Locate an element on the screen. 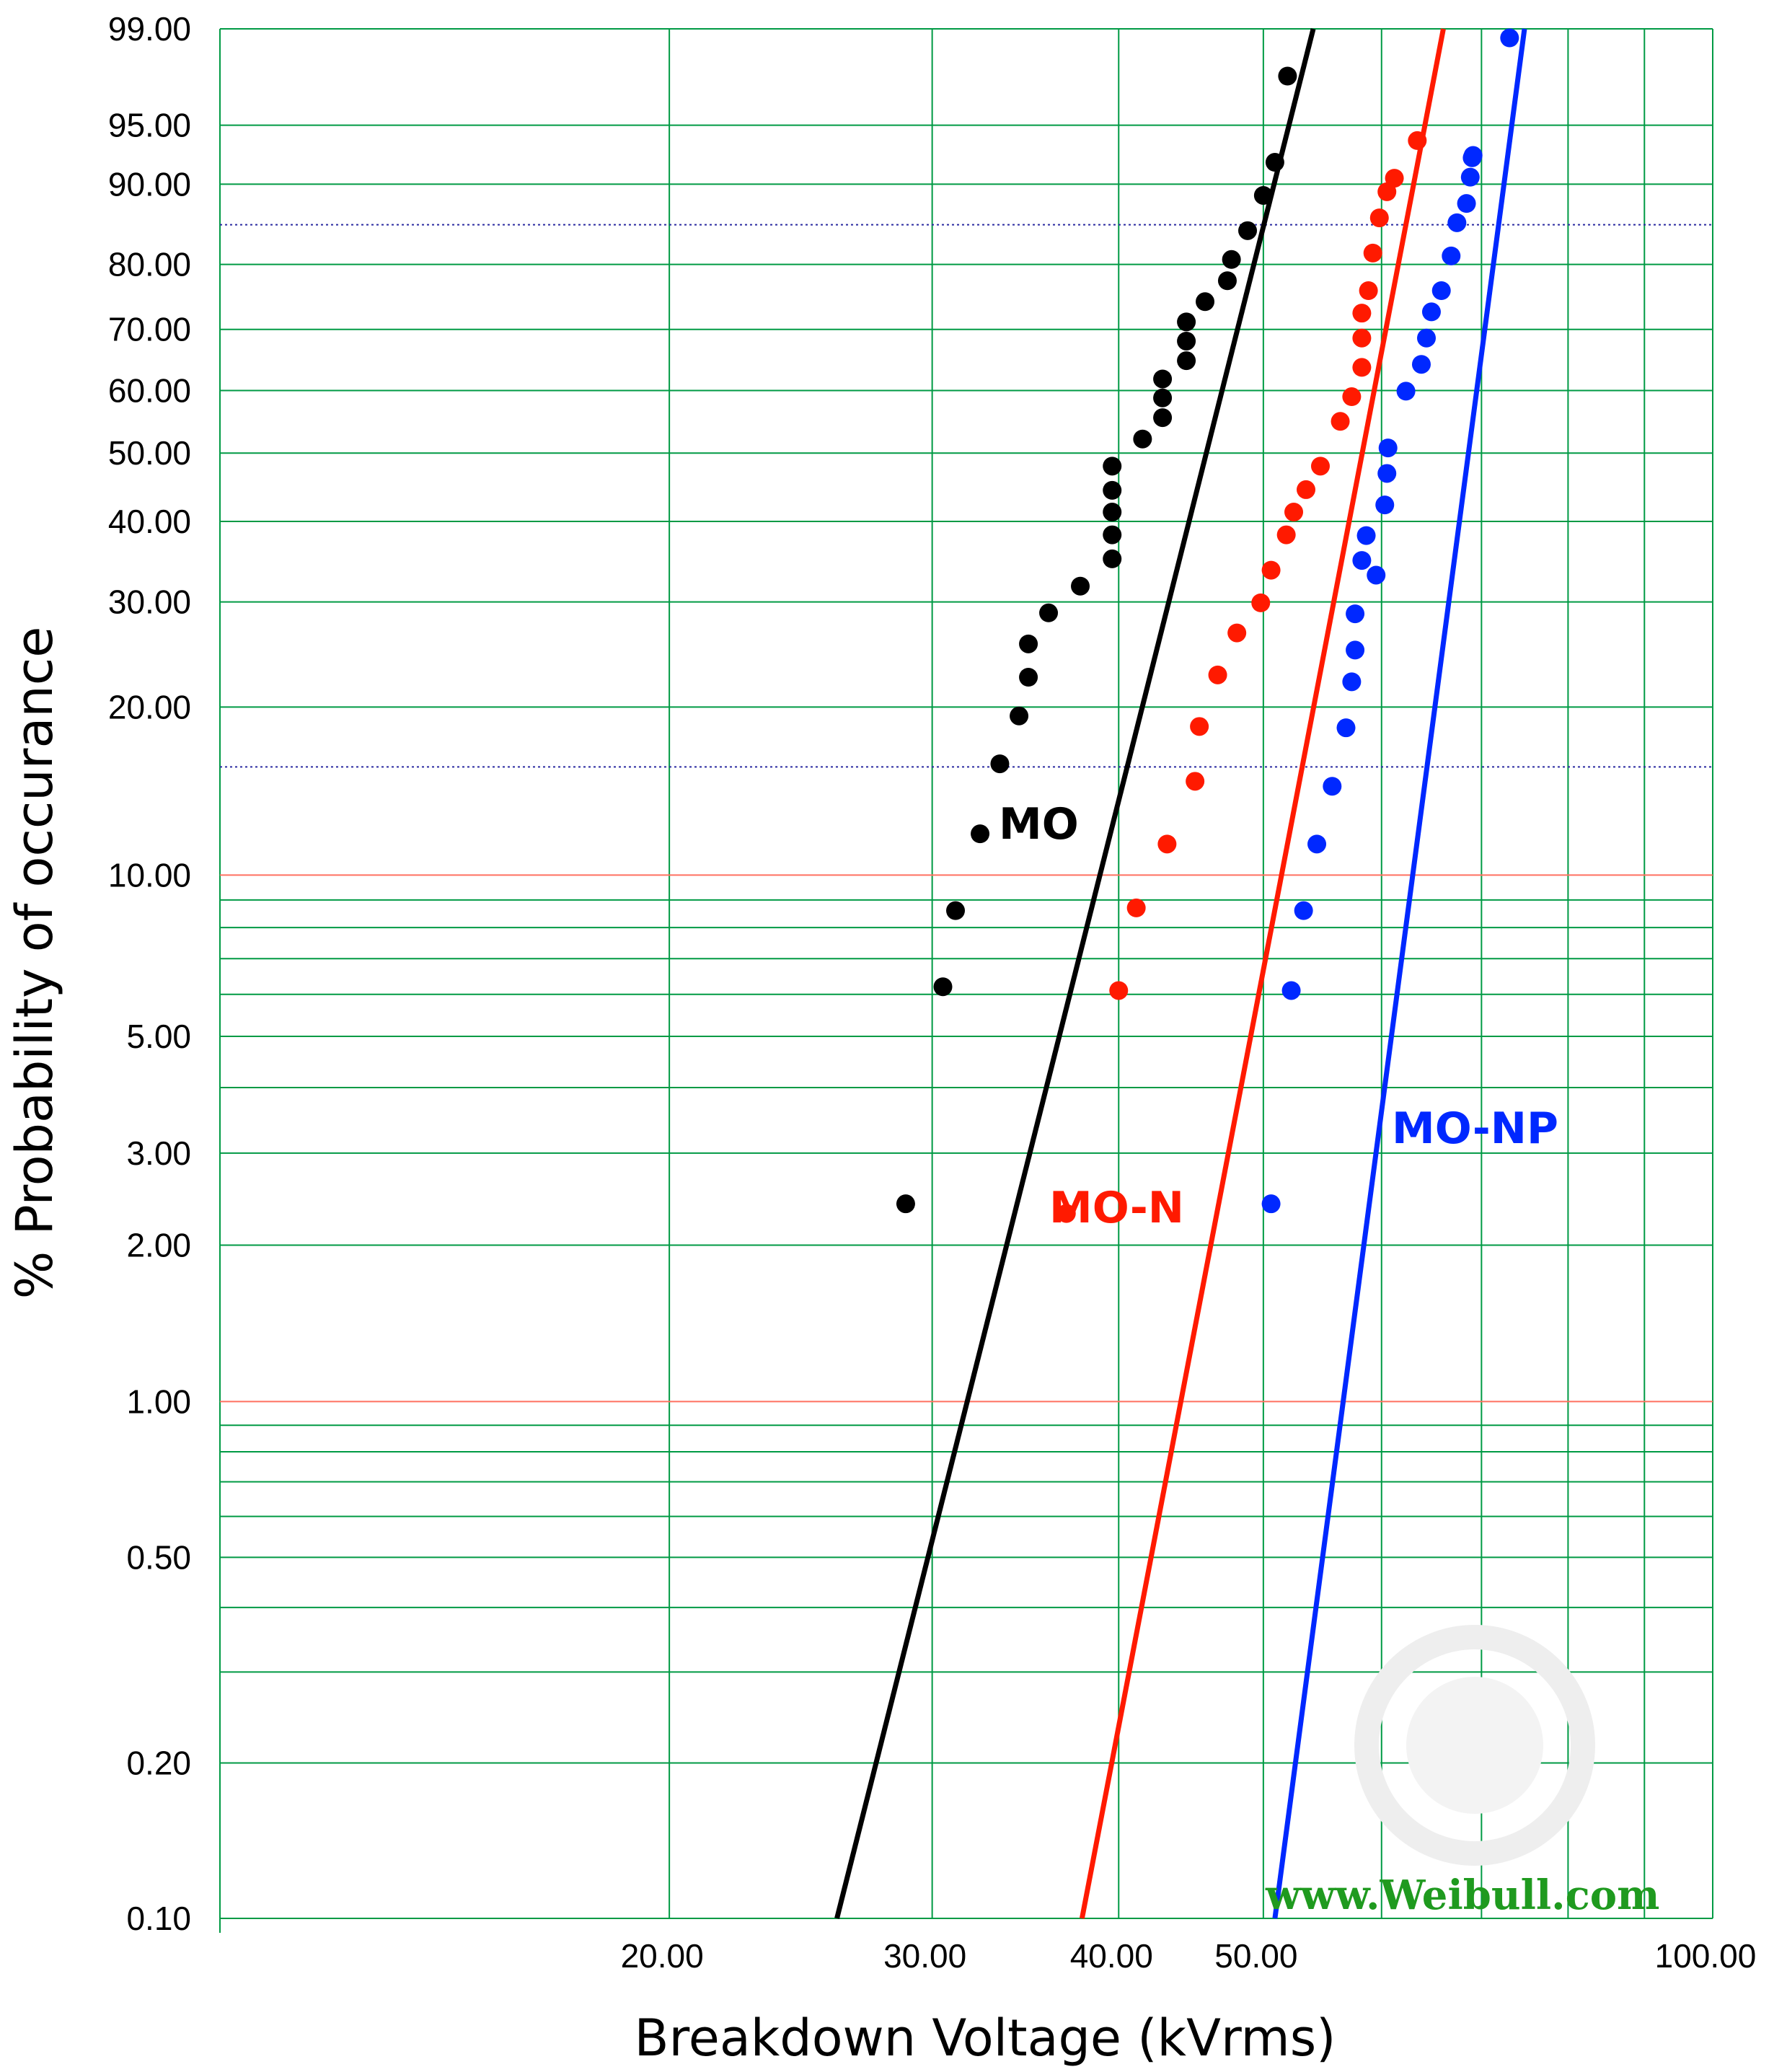 This screenshot has height=2072, width=1787. y-tick-label: 1.00 is located at coordinates (158, 1401).